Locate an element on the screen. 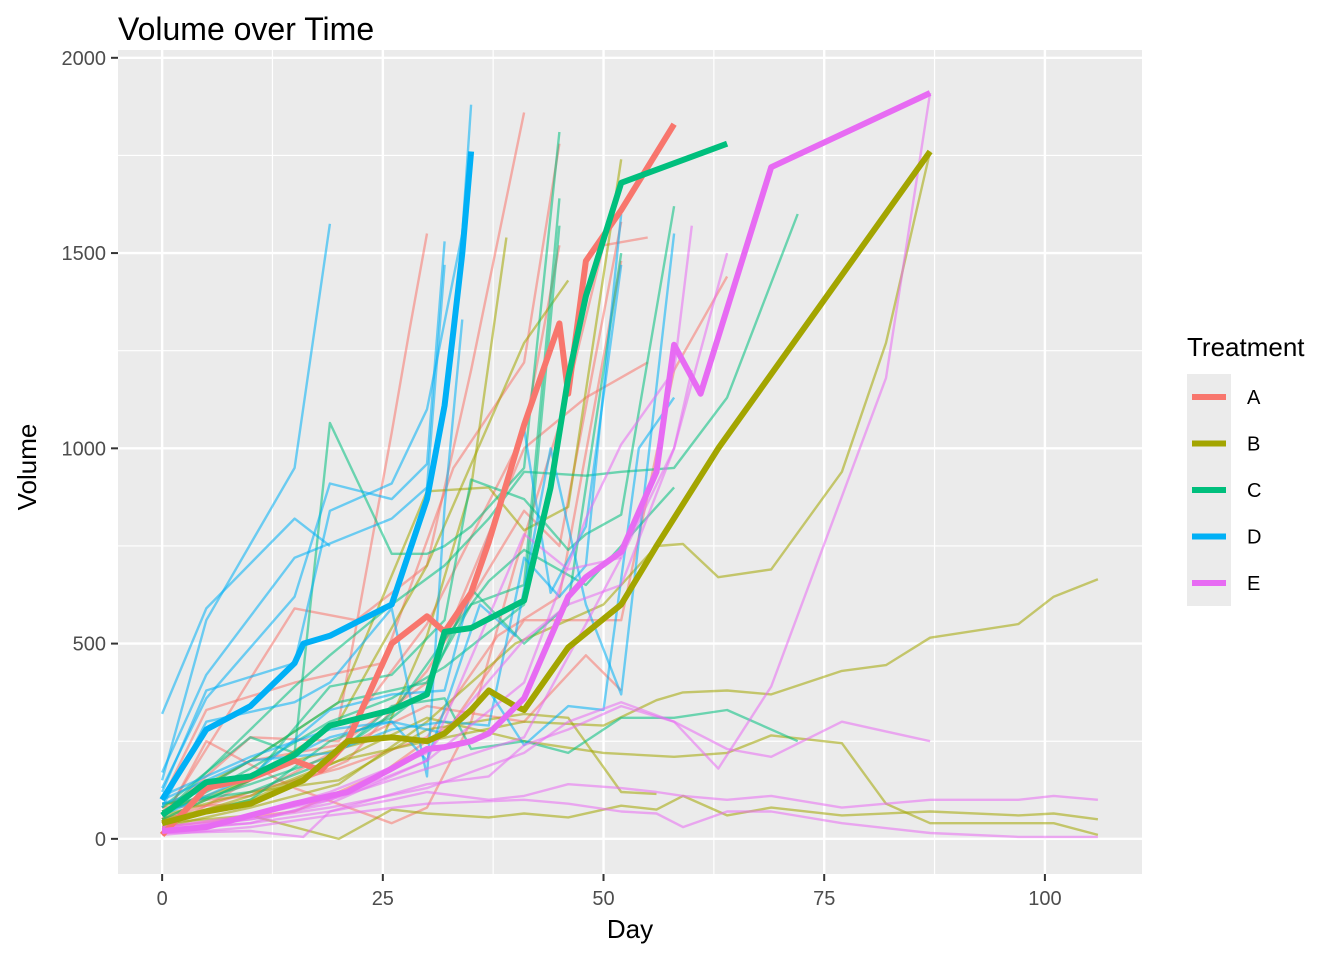 Image resolution: width=1344 pixels, height=960 pixels. x-axis: 0 25 50 75 100 is located at coordinates (609, 892).